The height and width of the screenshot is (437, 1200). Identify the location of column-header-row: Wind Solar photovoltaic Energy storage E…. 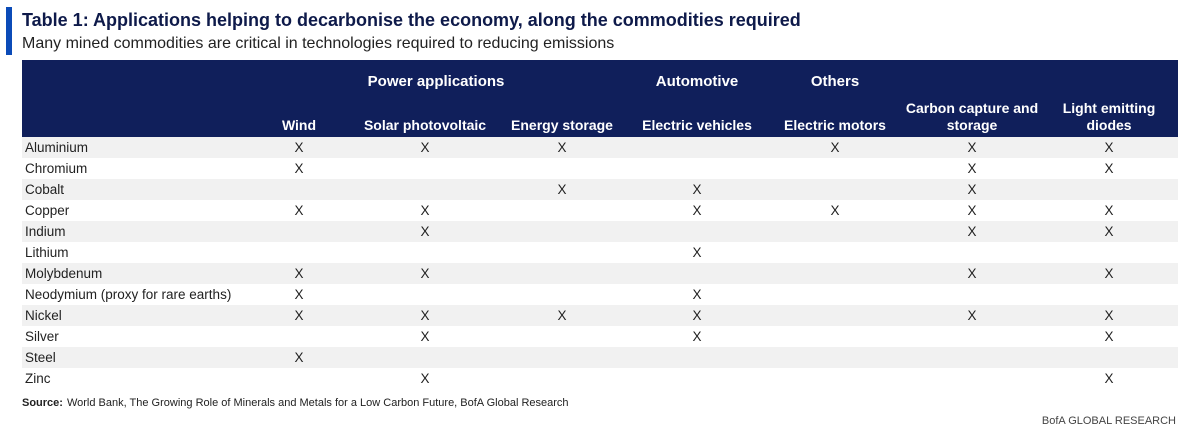
(600, 117).